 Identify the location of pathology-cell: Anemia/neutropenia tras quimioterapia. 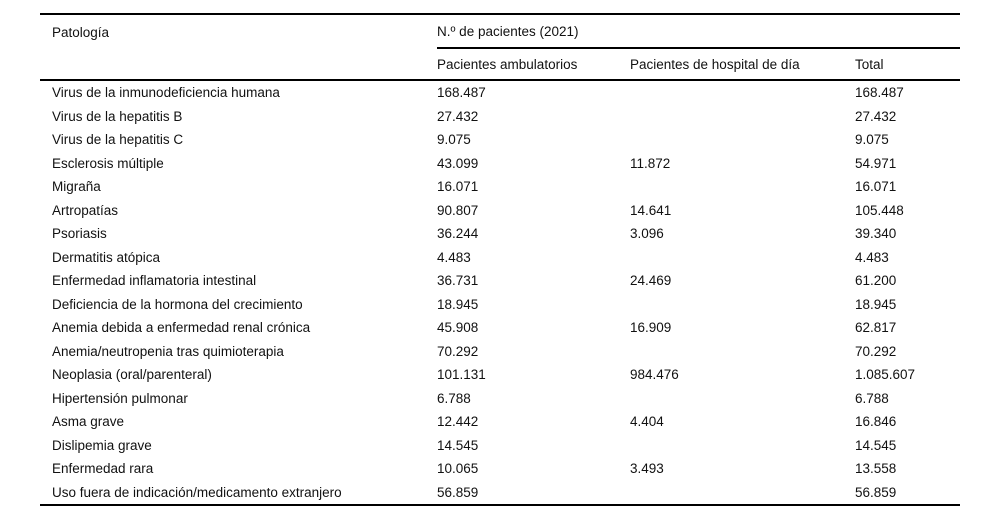
(168, 351).